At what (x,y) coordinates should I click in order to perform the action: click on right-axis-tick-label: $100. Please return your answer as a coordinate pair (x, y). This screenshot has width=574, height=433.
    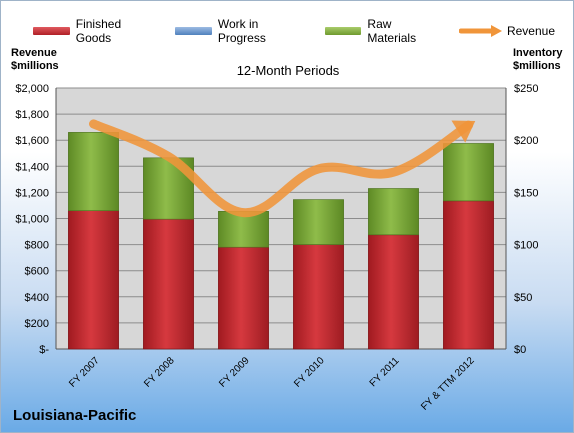
    Looking at the image, I should click on (526, 246).